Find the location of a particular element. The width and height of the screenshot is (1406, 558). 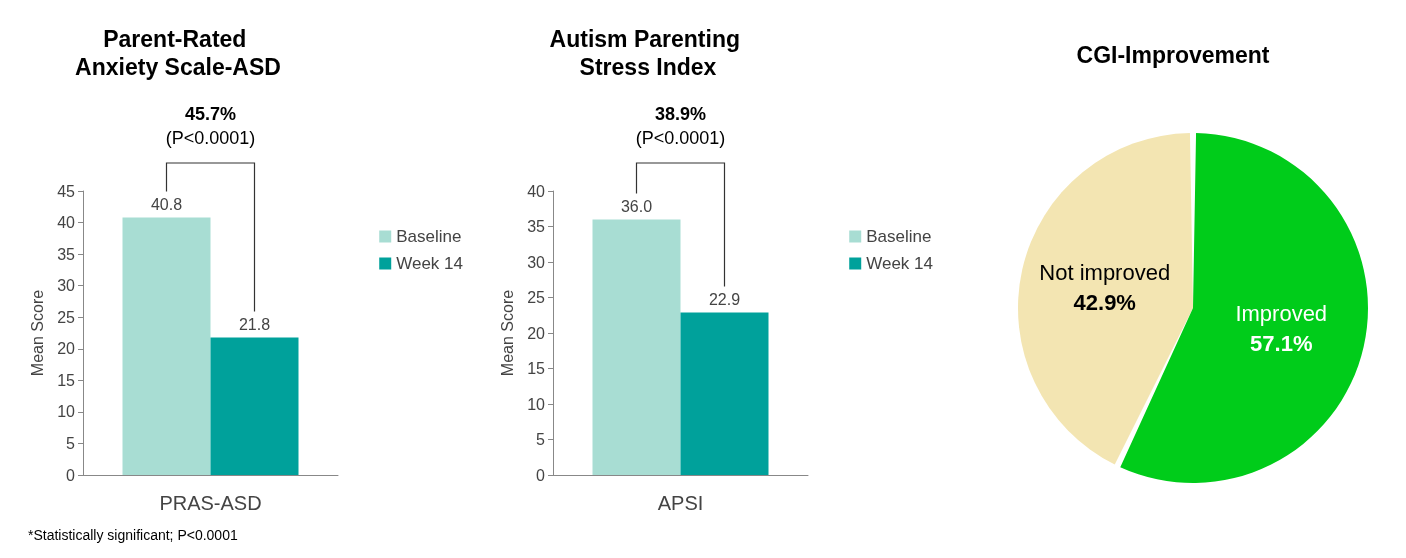

chart-title: Parent-Rated Anxiety Scale-ASD is located at coordinates (178, 53).